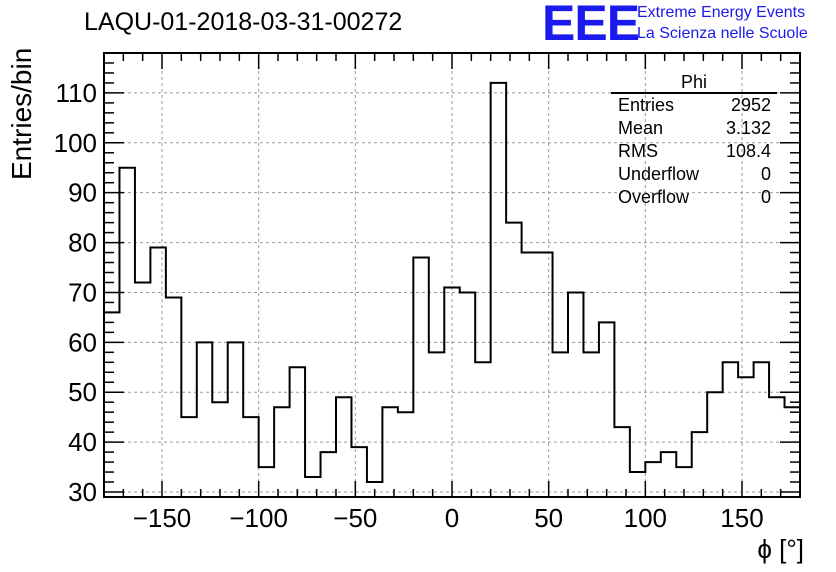 The height and width of the screenshot is (572, 836). What do you see at coordinates (646, 105) in the screenshot?
I see `stats-label: Entries` at bounding box center [646, 105].